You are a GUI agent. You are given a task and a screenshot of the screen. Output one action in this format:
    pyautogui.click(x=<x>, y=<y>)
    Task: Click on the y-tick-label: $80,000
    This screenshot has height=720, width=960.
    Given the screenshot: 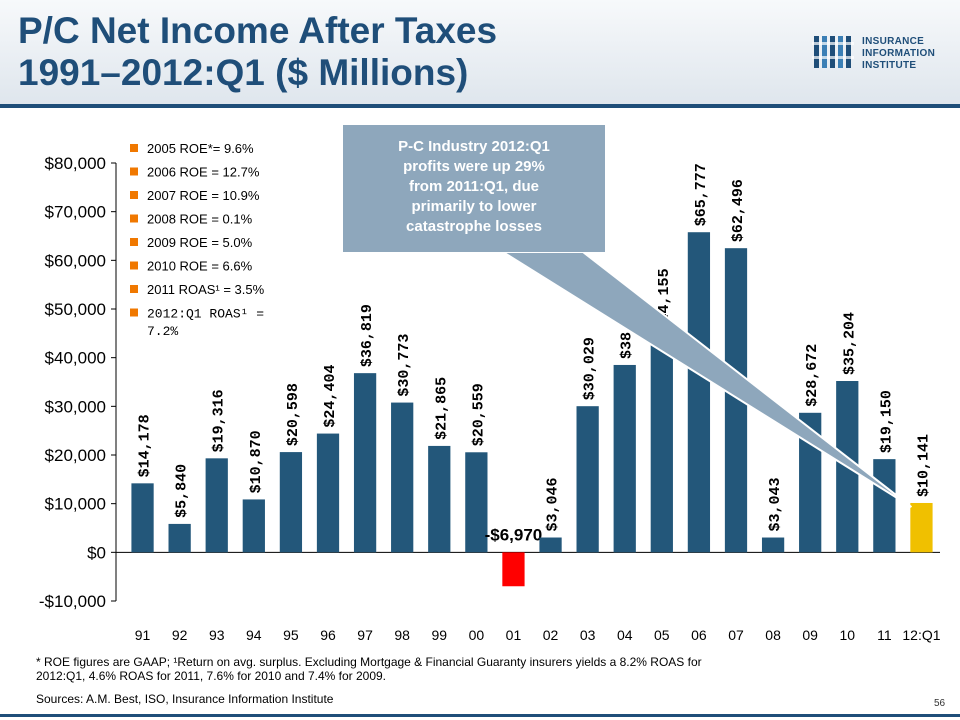 What is the action you would take?
    pyautogui.click(x=75, y=163)
    